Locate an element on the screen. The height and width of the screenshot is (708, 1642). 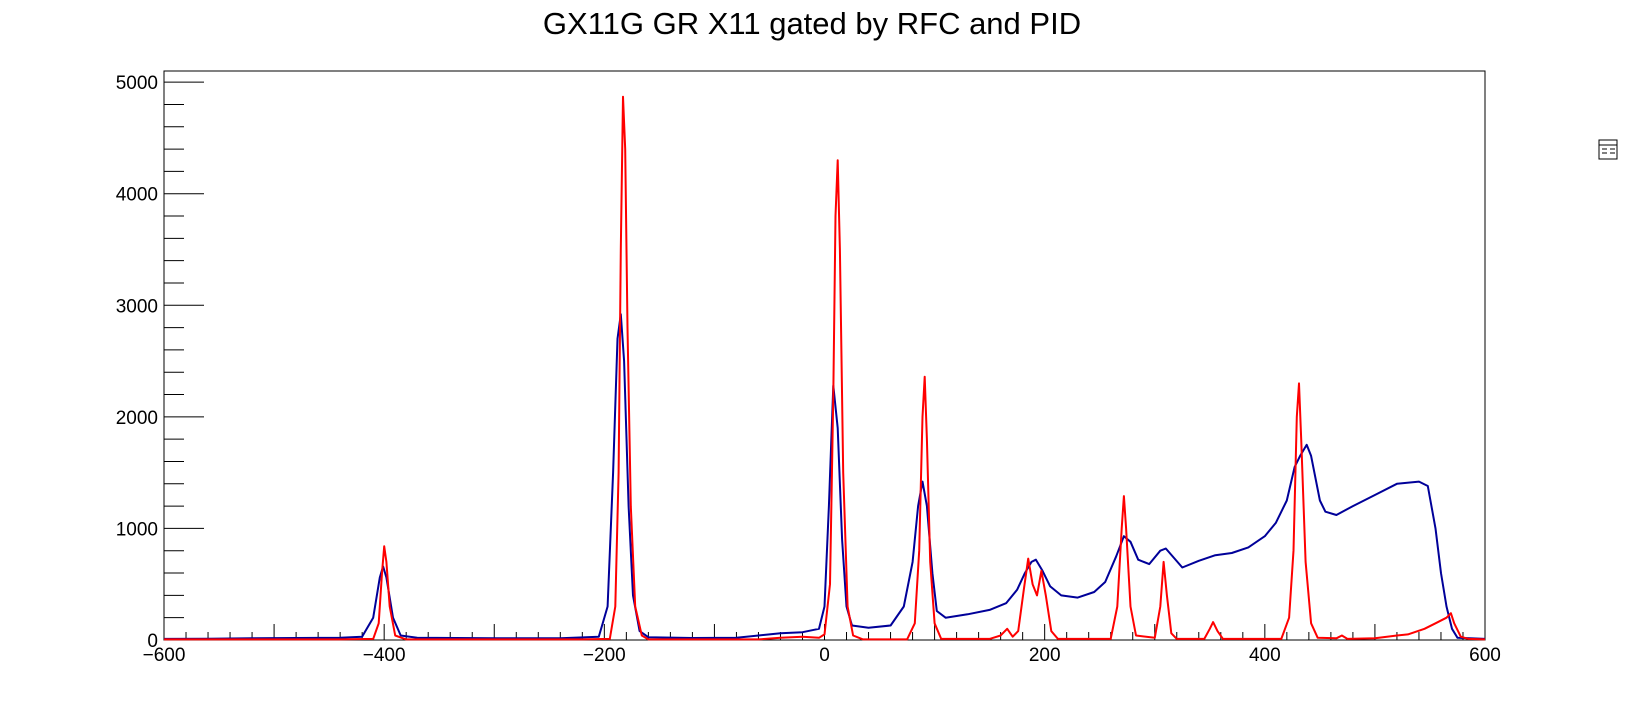
x-tick-label: 0 is located at coordinates (824, 655).